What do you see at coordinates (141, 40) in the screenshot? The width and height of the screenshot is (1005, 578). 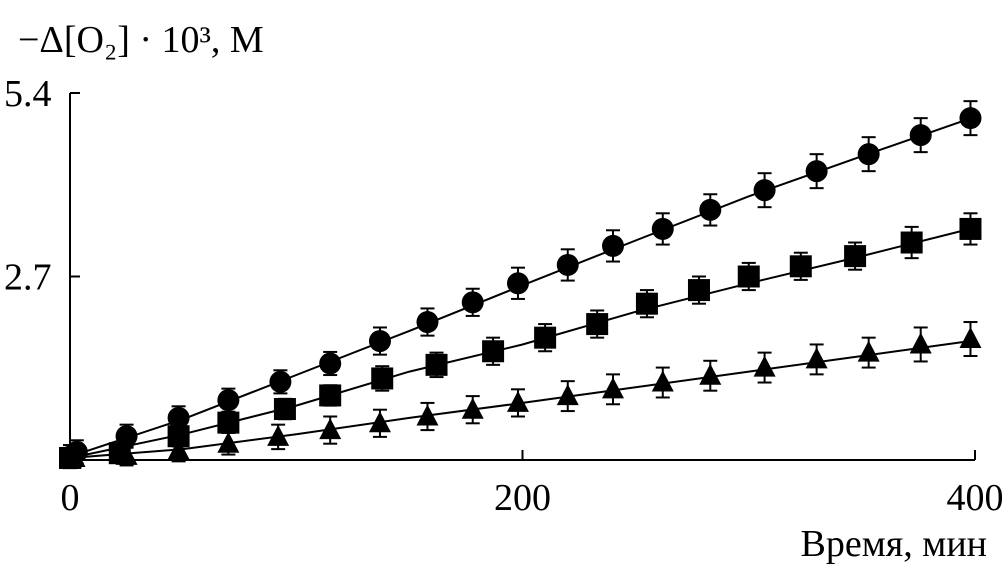 I see `y-axis-label: −Δ[O₂] · 10³, М` at bounding box center [141, 40].